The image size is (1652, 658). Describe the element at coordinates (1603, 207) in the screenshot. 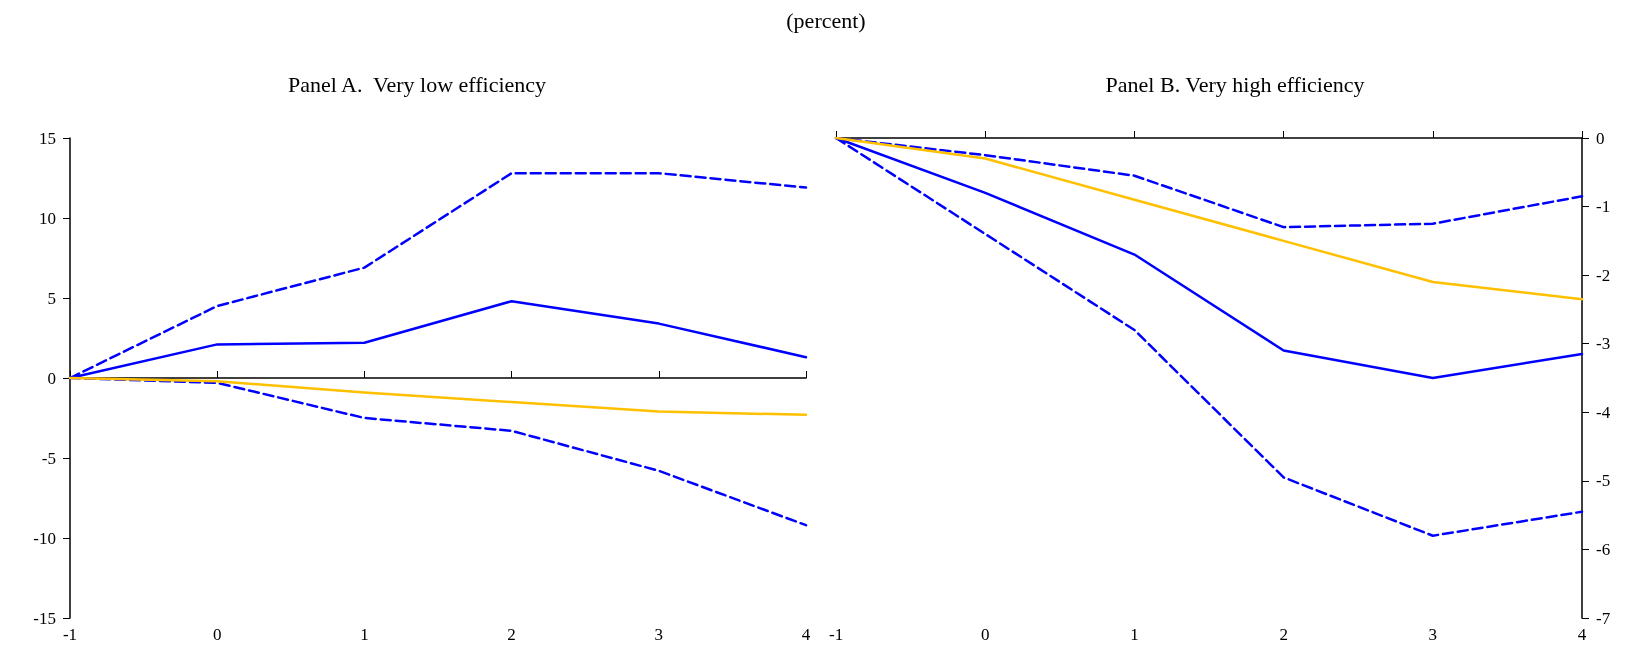

I see `y2-tick-label: -1` at that location.